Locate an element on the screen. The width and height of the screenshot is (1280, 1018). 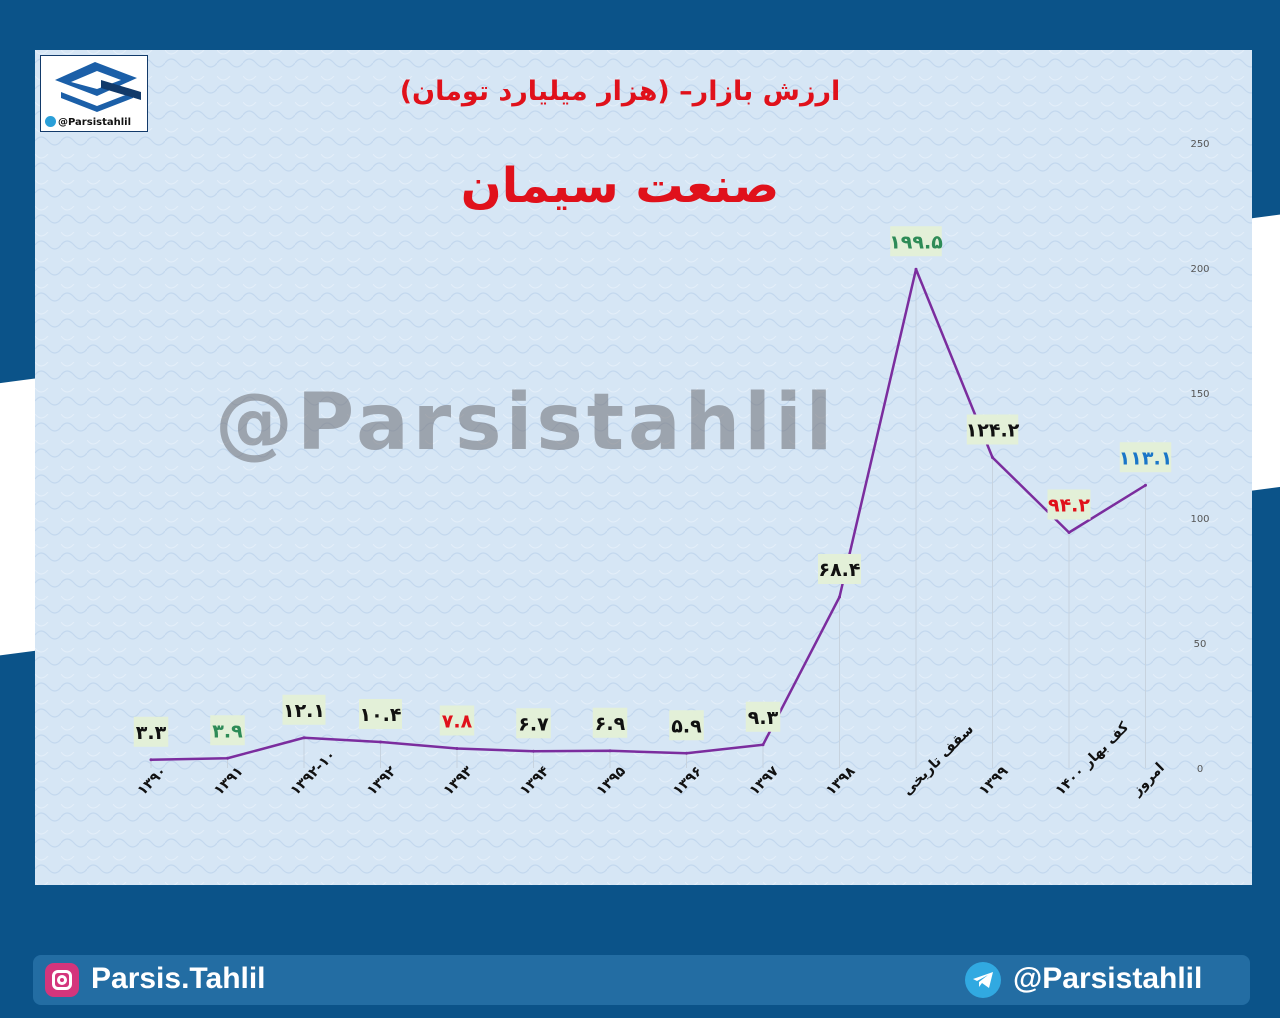
y-tick-label: 250 is located at coordinates (1199, 144).